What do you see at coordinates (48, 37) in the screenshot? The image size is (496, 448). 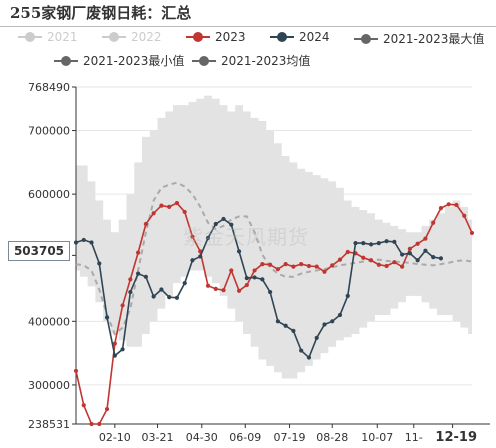 I see `legend-item-2021: 2021` at bounding box center [48, 37].